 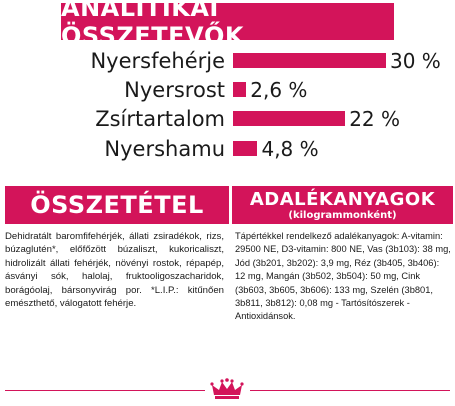 I want to click on row-value: 4,8 %, so click(x=290, y=149).